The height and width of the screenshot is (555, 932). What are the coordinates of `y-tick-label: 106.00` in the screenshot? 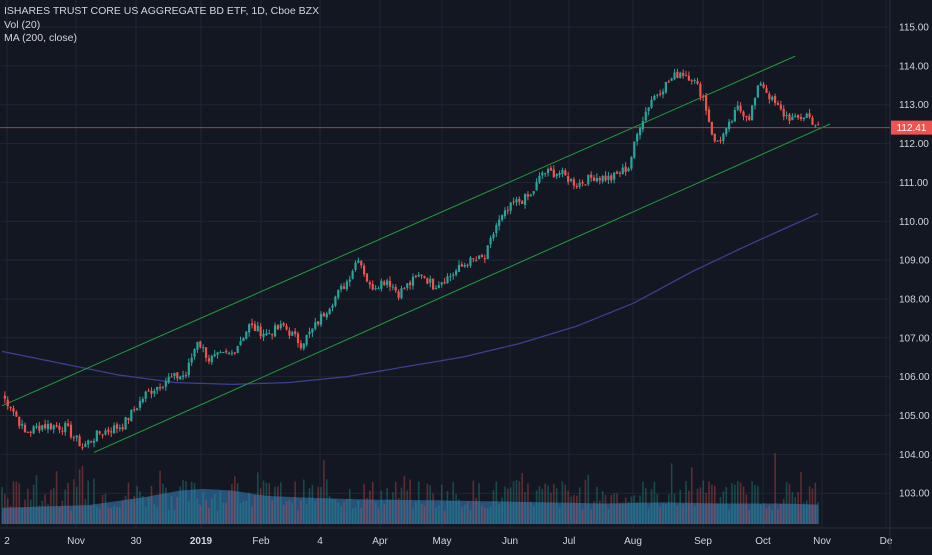 It's located at (914, 377).